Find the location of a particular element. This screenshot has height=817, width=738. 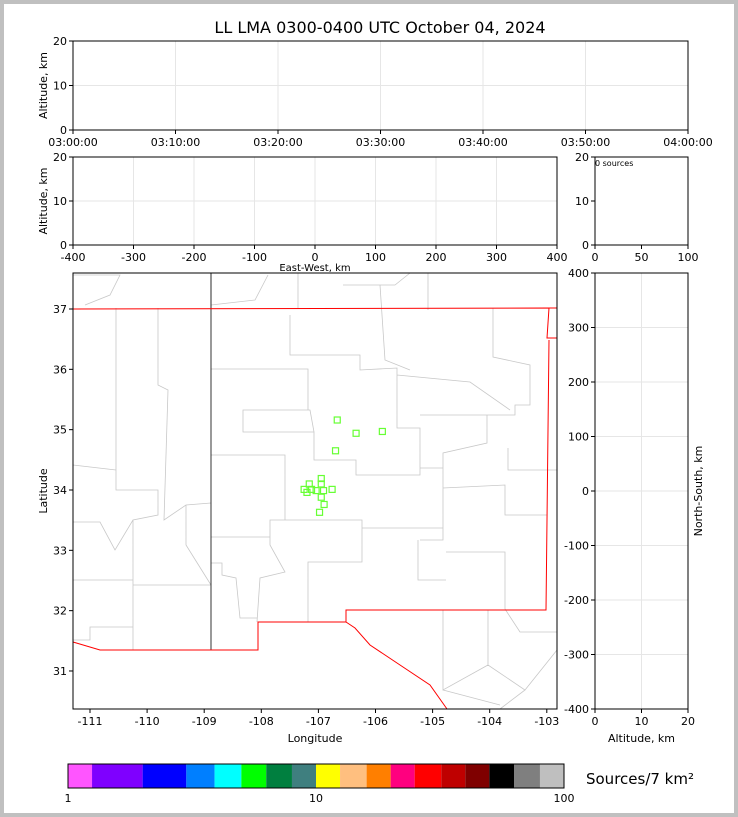

x-tick-label: 03:10:00 is located at coordinates (175, 142).